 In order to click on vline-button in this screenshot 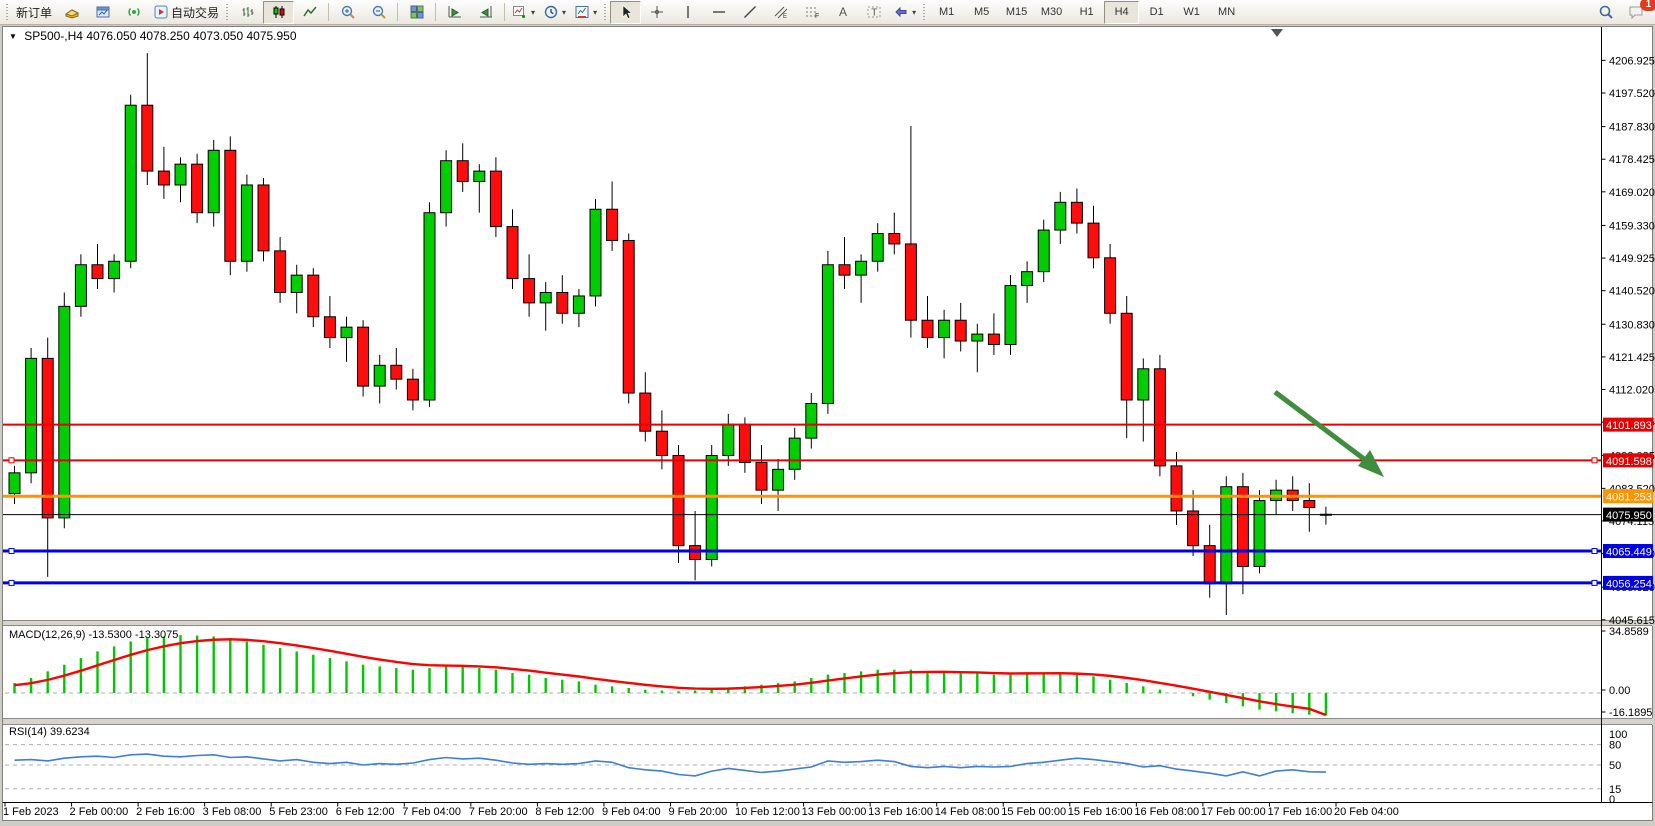, I will do `click(687, 12)`.